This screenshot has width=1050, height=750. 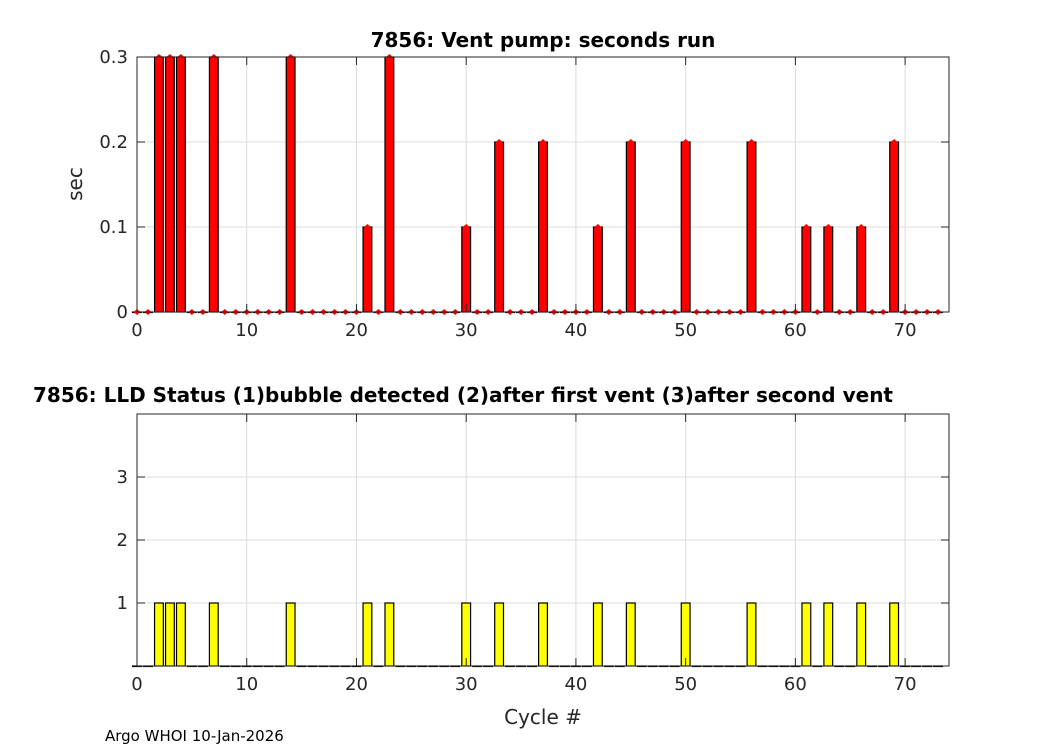 I want to click on footer-credit: Argo WHOI 10-Jan-2026, so click(x=194, y=736).